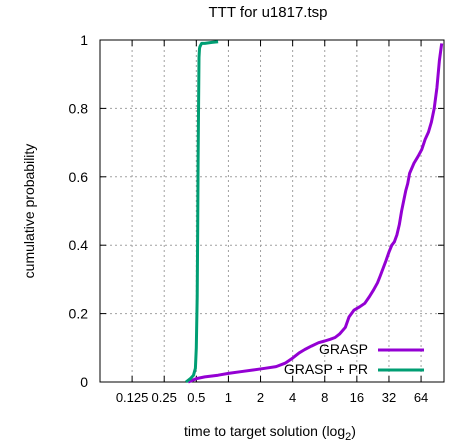  I want to click on x-tick-label: 1, so click(228, 397).